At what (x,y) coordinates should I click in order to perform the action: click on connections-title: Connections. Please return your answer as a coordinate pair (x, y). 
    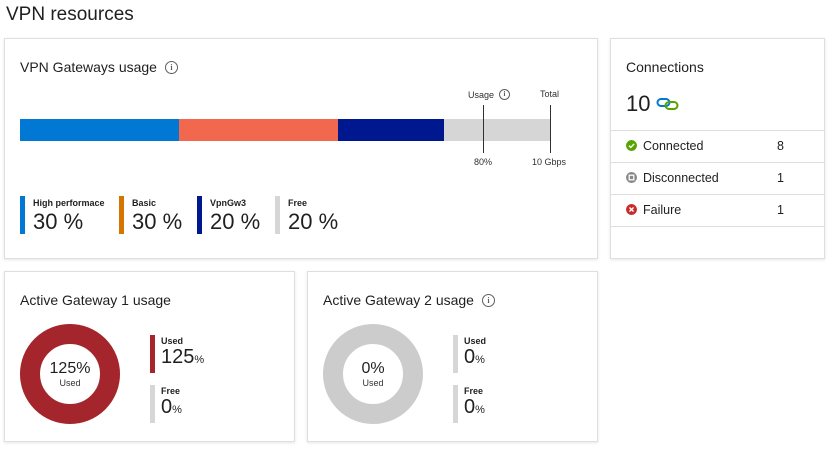
    Looking at the image, I should click on (665, 67).